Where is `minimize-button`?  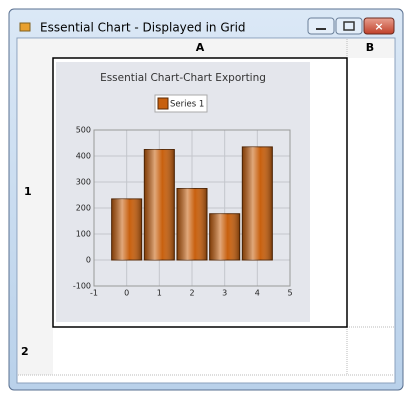
minimize-button is located at coordinates (321, 26).